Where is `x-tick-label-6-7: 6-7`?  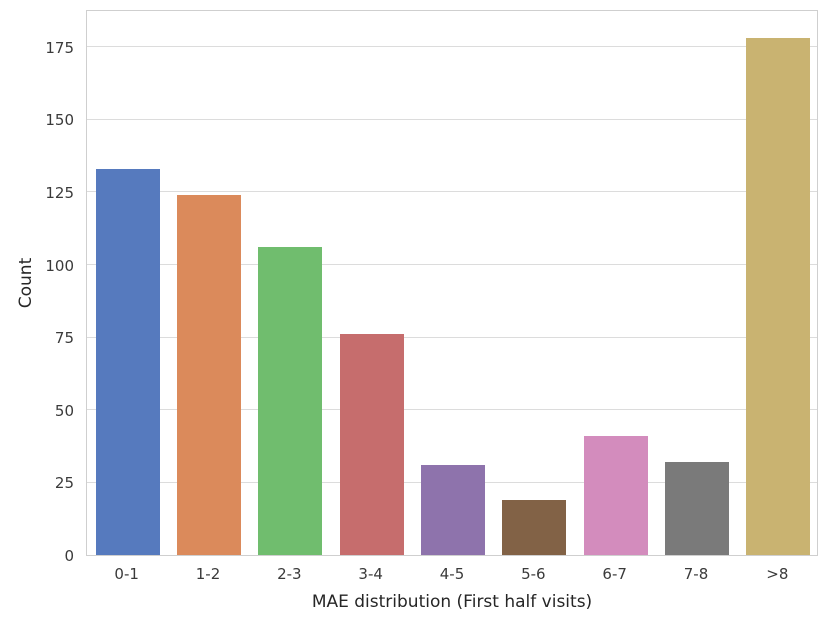 x-tick-label-6-7: 6-7 is located at coordinates (614, 574).